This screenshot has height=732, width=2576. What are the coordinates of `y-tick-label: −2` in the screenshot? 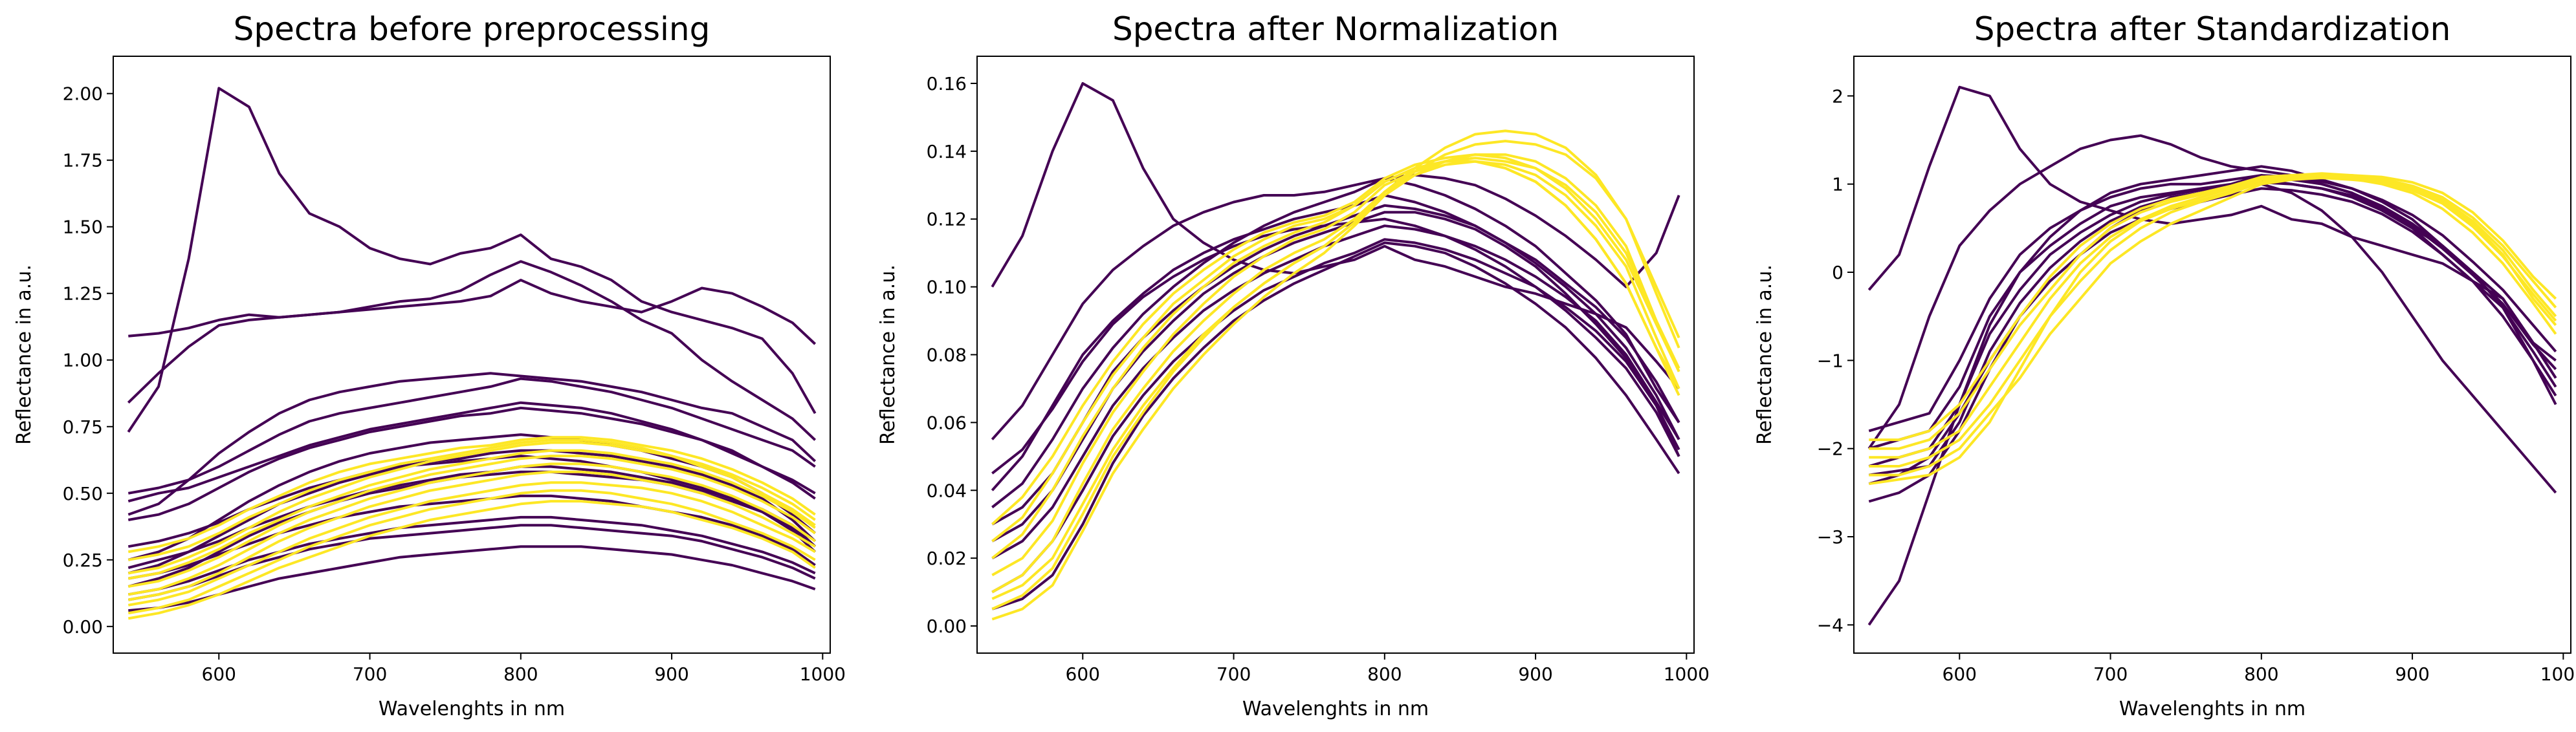 It's located at (1831, 449).